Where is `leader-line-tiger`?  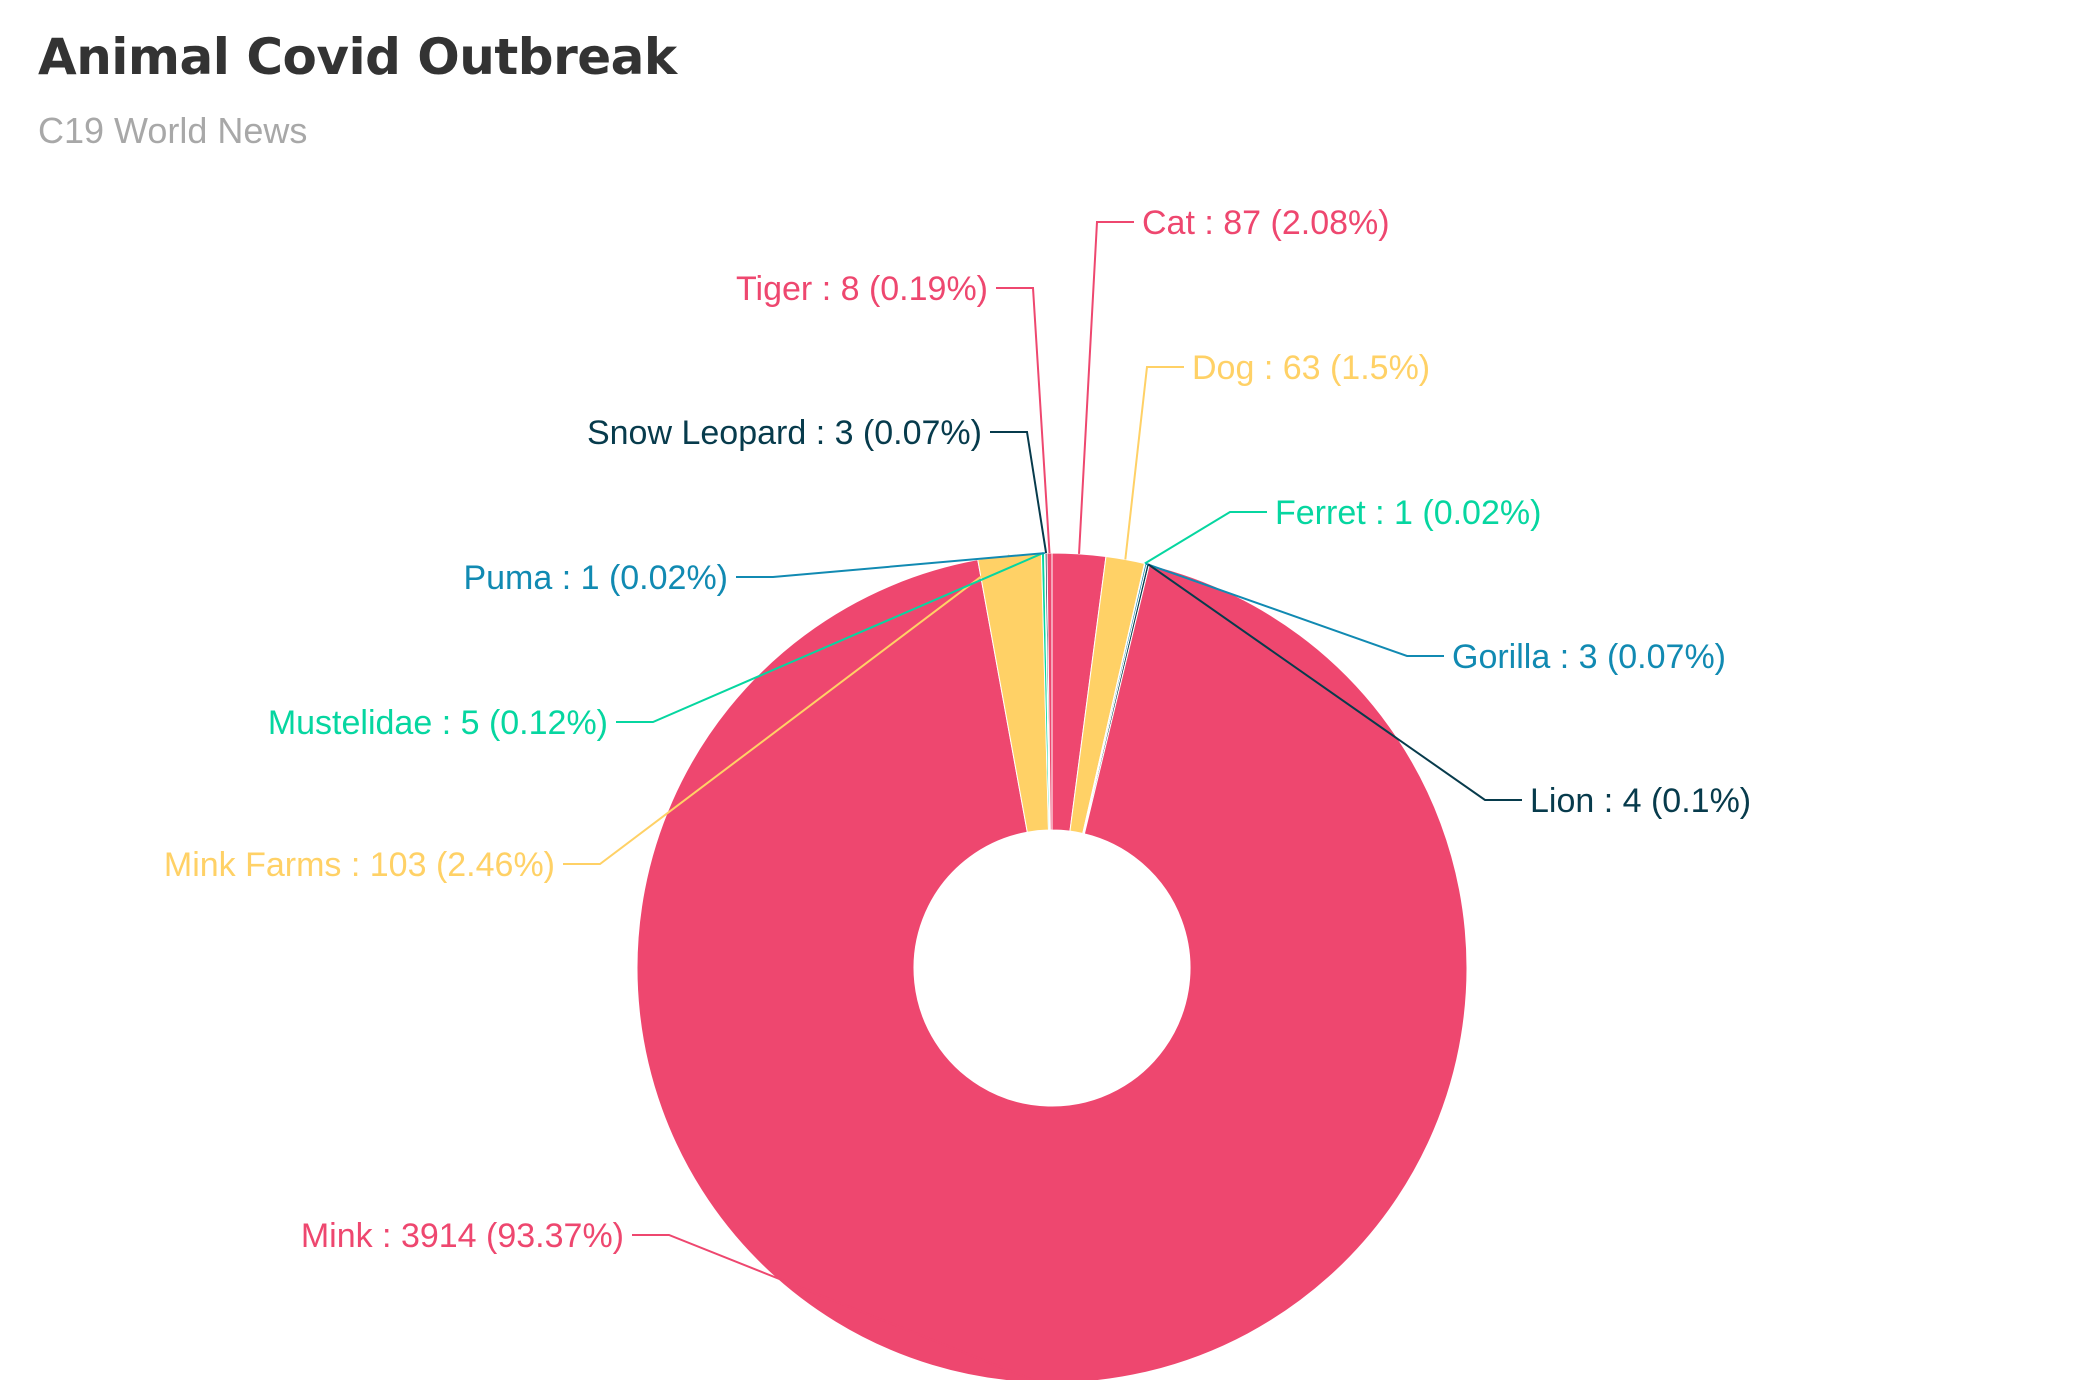
leader-line-tiger is located at coordinates (1023, 420).